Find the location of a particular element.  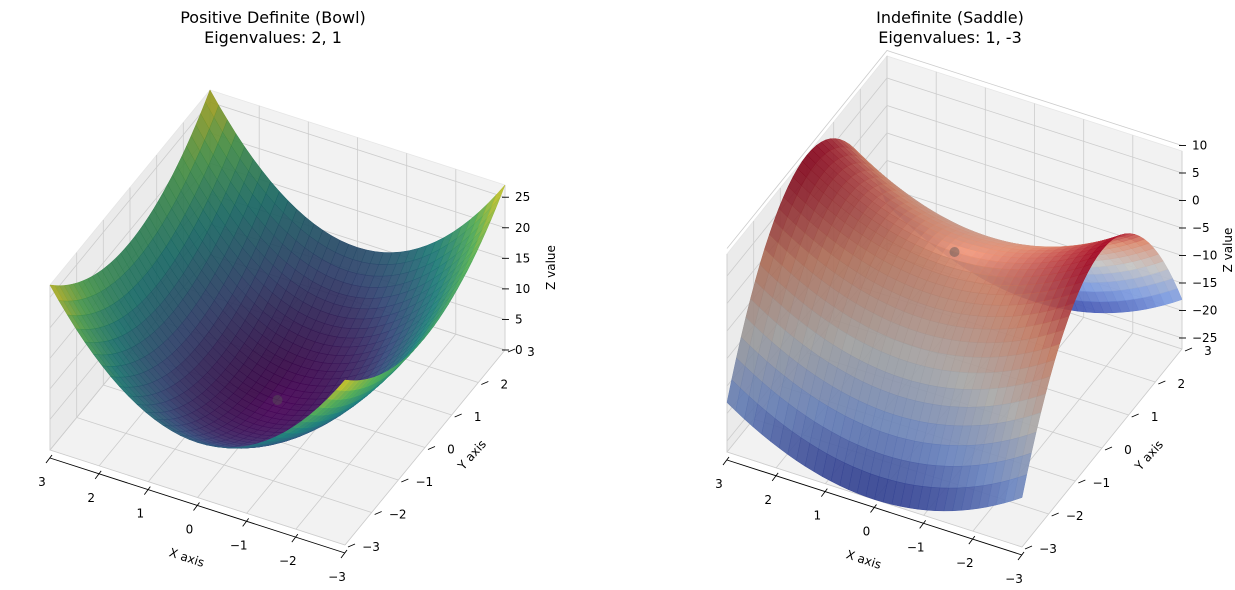

z-tick-label: 15 is located at coordinates (522, 258).